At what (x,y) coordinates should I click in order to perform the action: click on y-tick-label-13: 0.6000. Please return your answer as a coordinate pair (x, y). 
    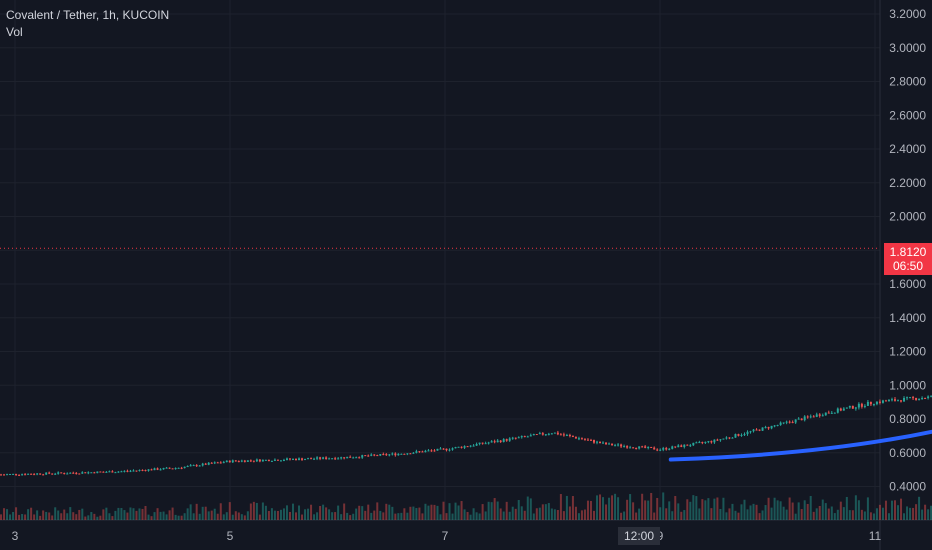
    Looking at the image, I should click on (907, 453).